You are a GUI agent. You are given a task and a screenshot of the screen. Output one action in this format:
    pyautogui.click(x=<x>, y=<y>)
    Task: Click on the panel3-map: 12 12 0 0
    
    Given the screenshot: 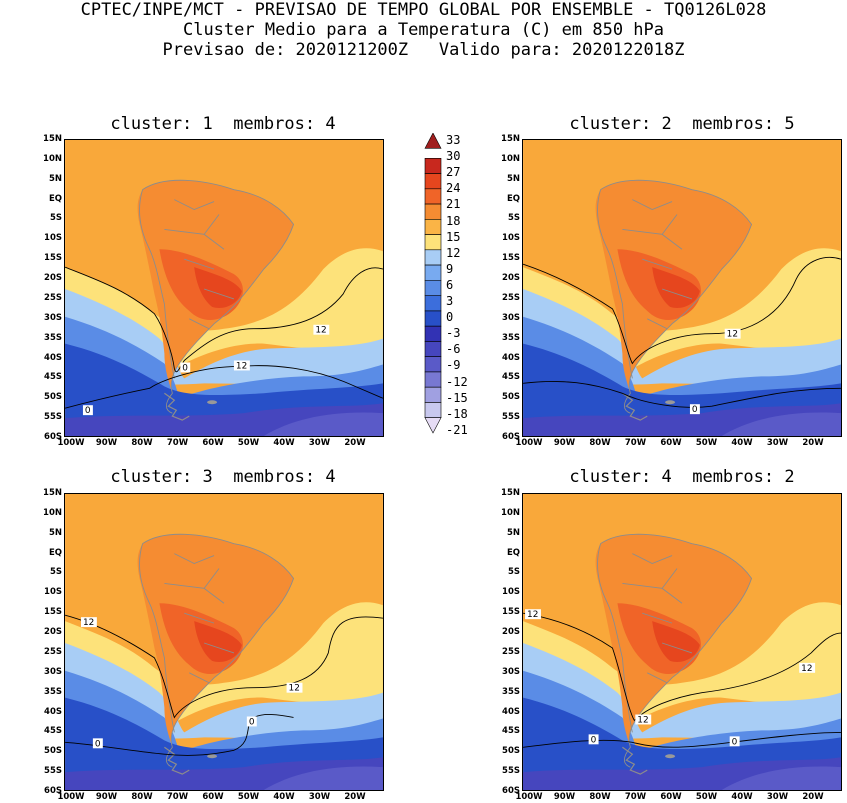 What is the action you would take?
    pyautogui.click(x=224, y=642)
    